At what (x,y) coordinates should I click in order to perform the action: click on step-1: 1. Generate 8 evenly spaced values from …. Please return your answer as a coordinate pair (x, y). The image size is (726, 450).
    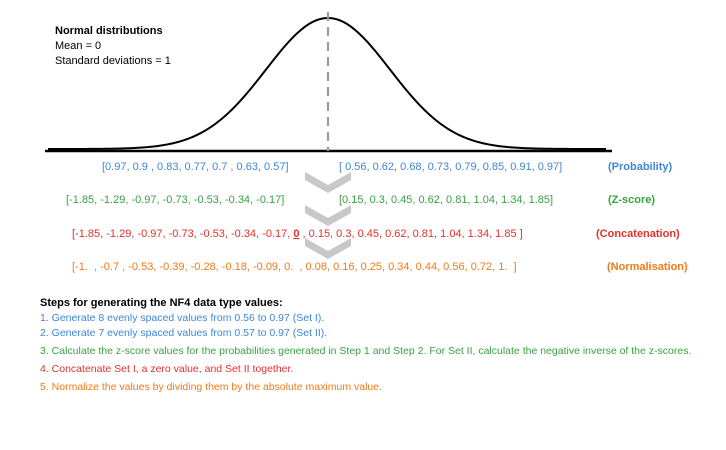
    Looking at the image, I should click on (182, 318).